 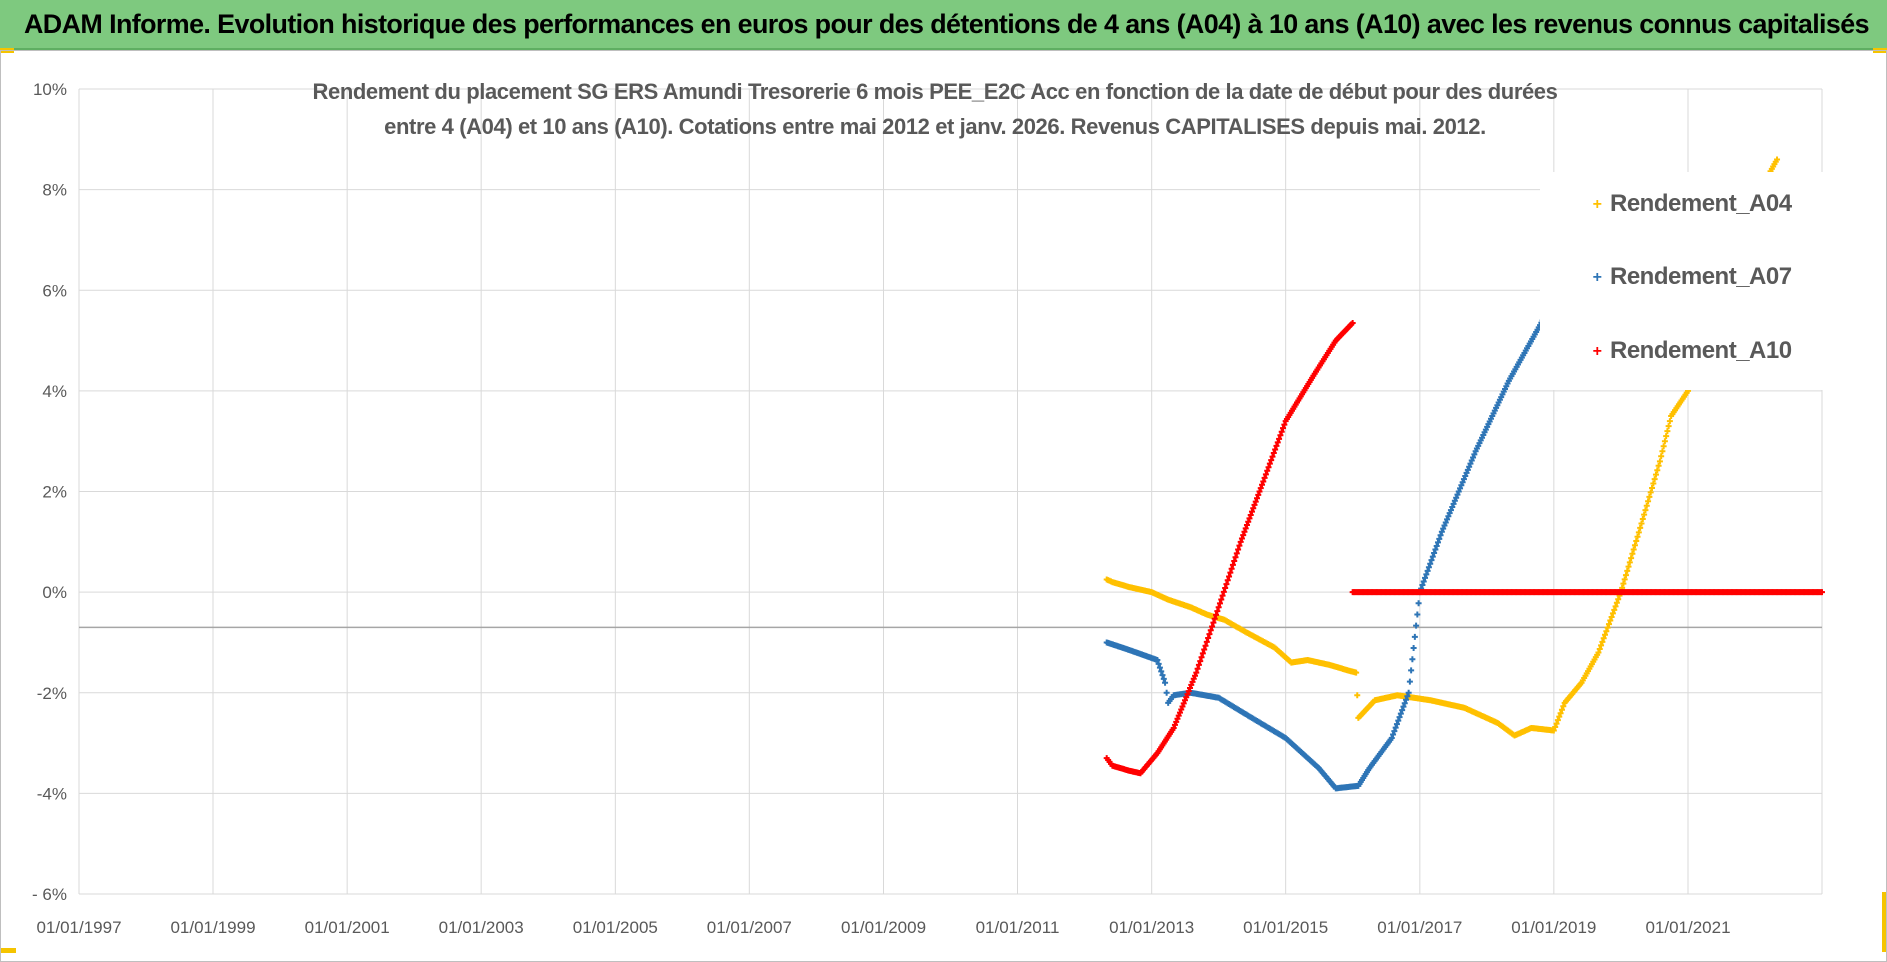 What do you see at coordinates (481, 927) in the screenshot?
I see `x-tick-label: 01/01/2003` at bounding box center [481, 927].